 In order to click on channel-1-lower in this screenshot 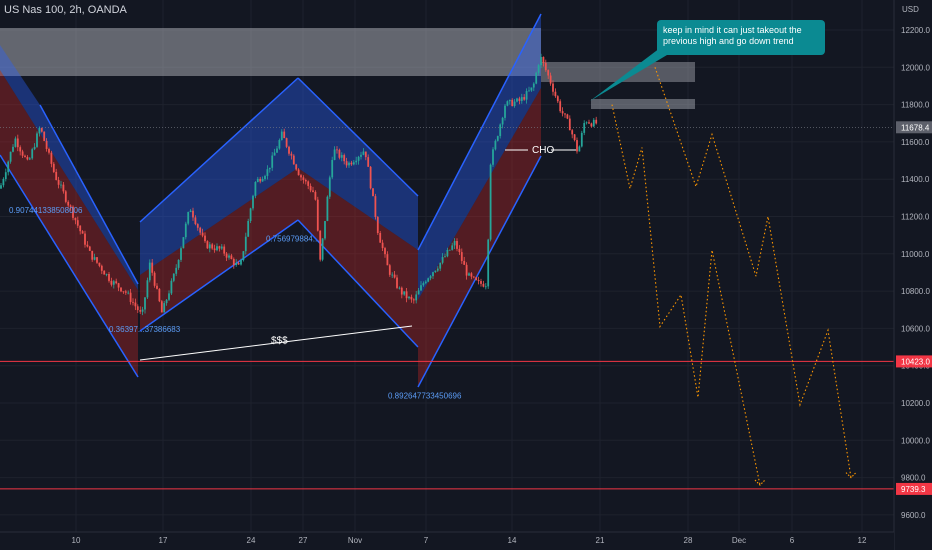, I will do `click(69, 266)`.